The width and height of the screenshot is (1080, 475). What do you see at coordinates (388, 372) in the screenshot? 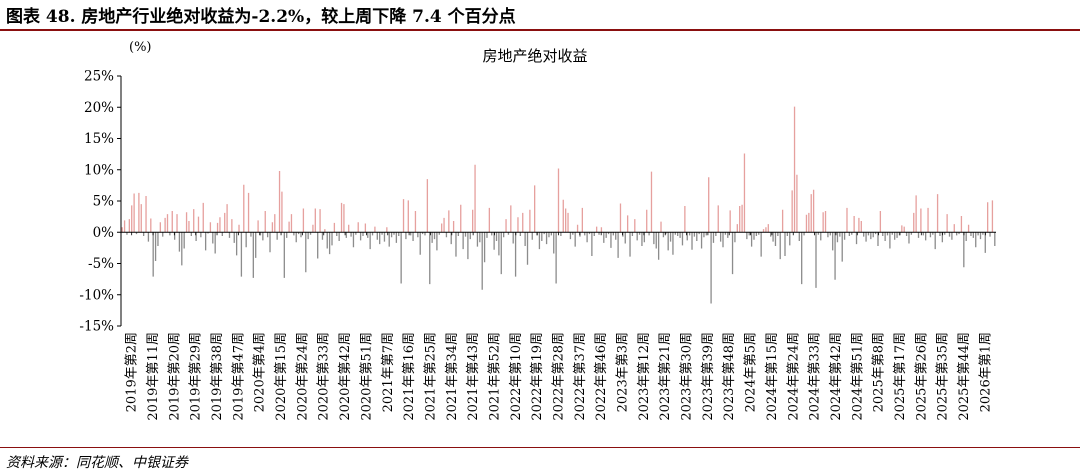
I see `x-tick-label: 2021年第7周` at bounding box center [388, 372].